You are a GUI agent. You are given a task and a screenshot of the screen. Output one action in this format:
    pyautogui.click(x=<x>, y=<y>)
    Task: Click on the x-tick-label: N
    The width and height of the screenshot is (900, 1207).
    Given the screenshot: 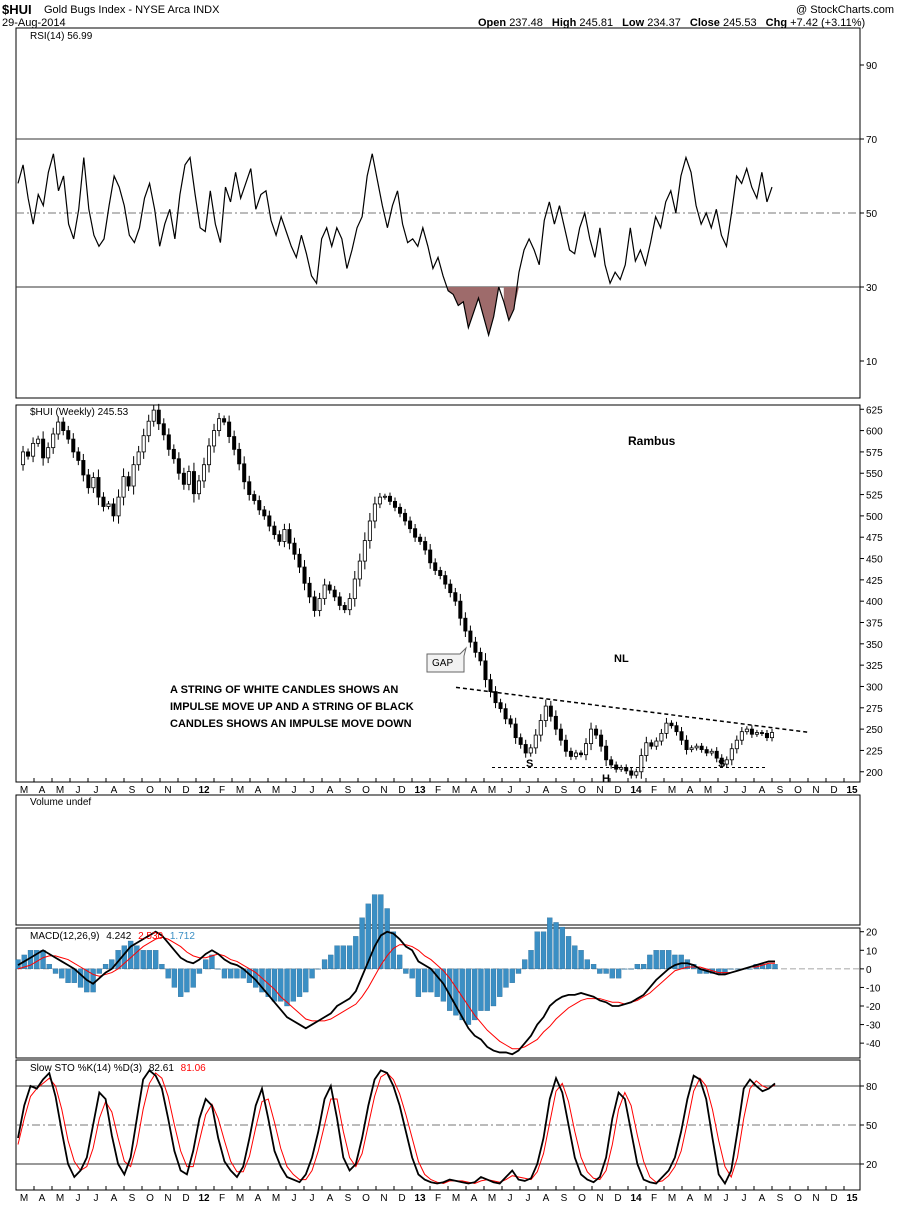 What is the action you would take?
    pyautogui.click(x=599, y=790)
    